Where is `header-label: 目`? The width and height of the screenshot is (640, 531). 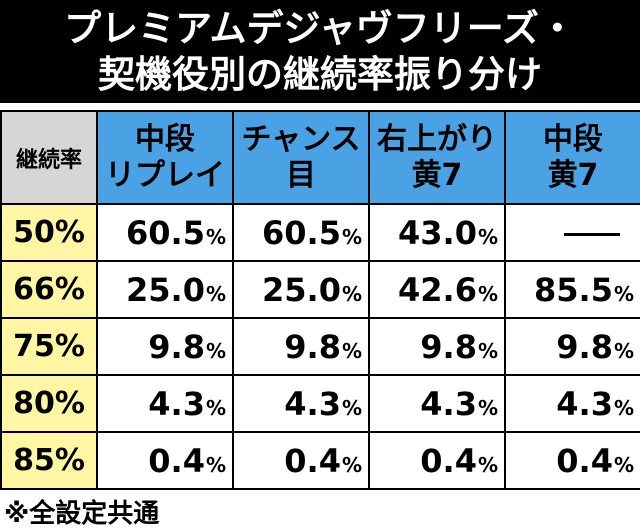
header-label: 目 is located at coordinates (301, 175).